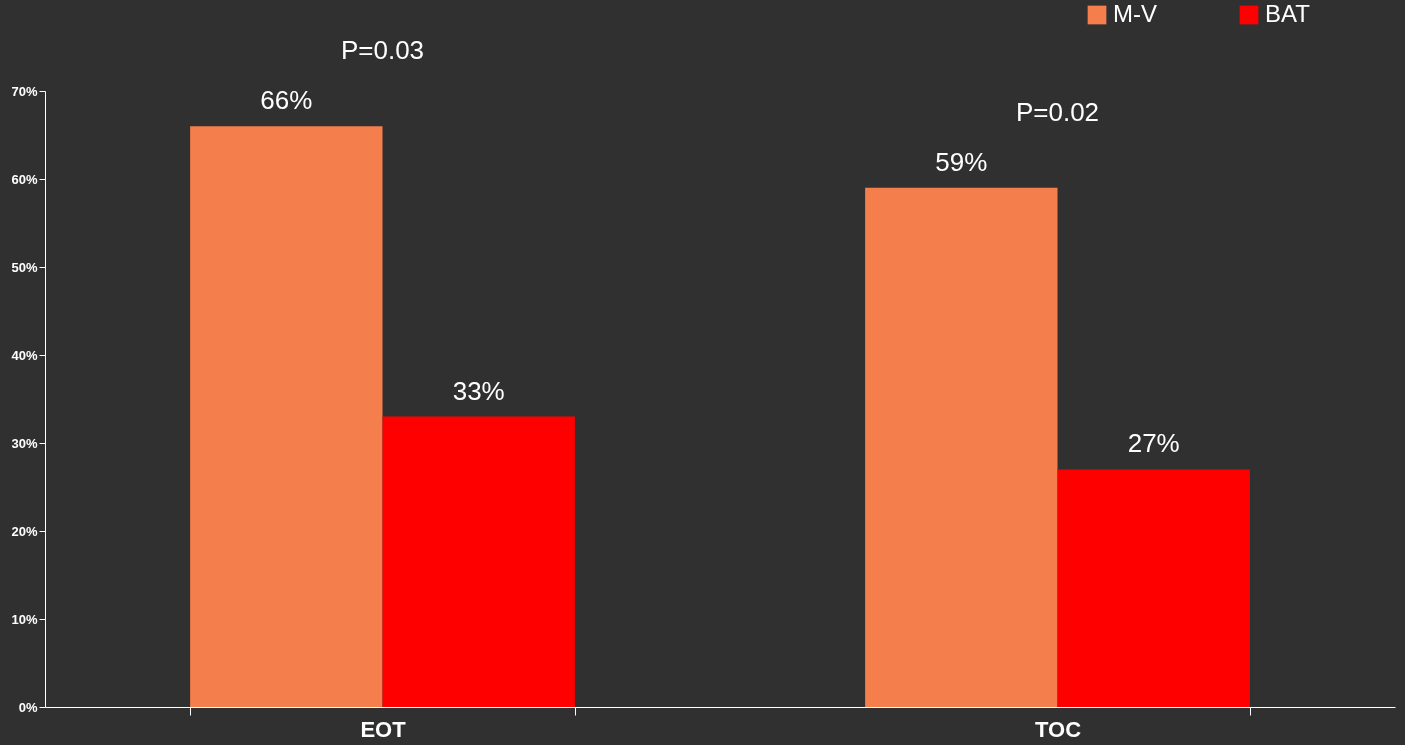 Image resolution: width=1409 pixels, height=751 pixels. What do you see at coordinates (24, 91) in the screenshot?
I see `y-tick-label: 70%` at bounding box center [24, 91].